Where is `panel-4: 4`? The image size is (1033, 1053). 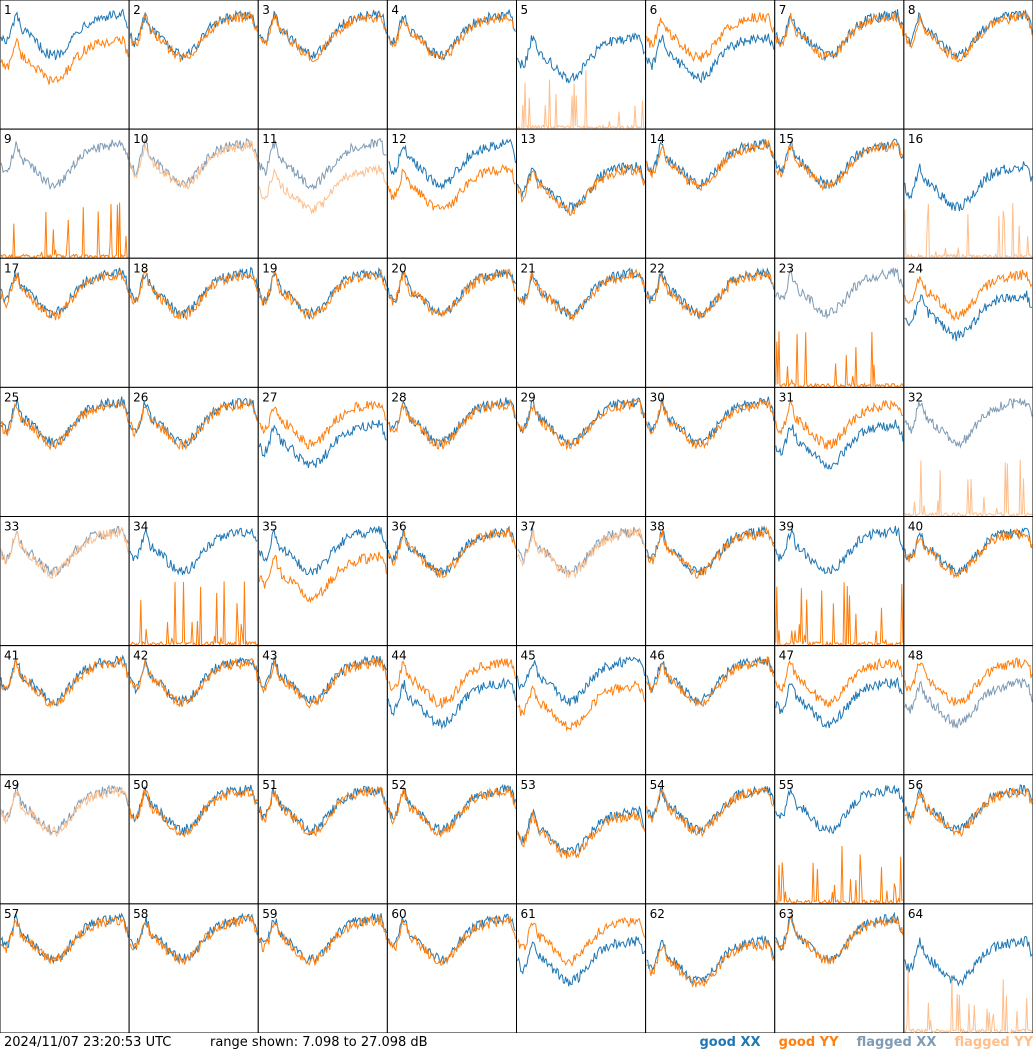
panel-4: 4 is located at coordinates (451, 65).